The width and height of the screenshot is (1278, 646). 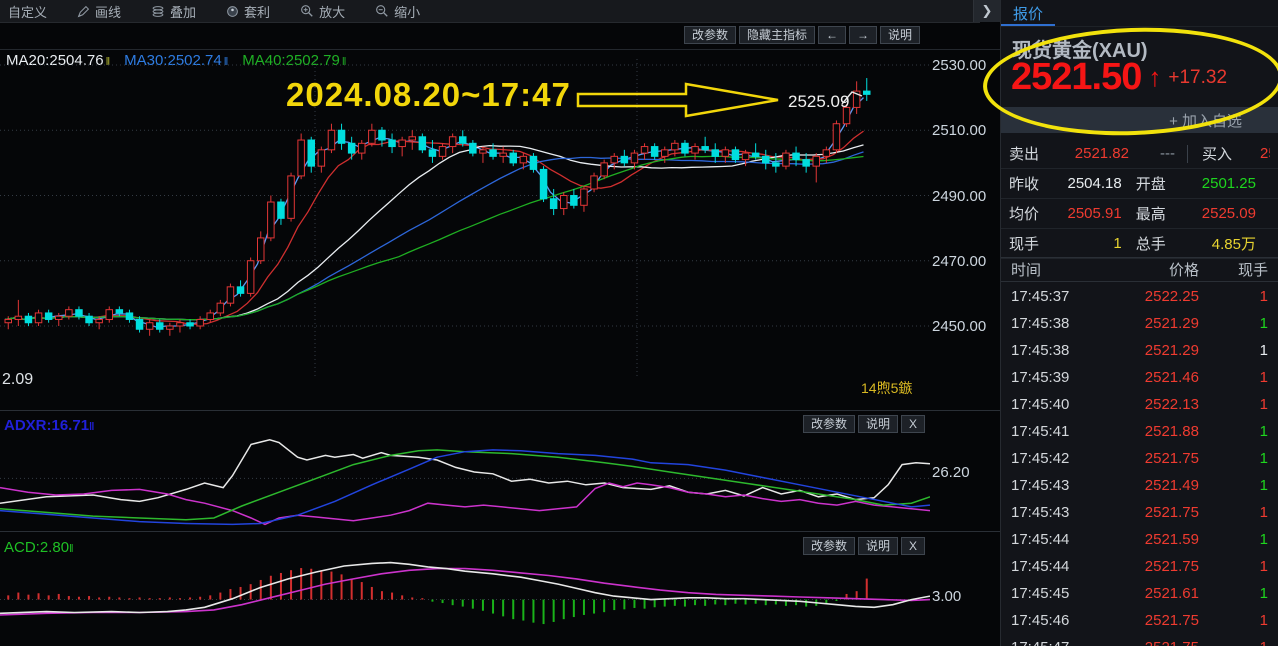 I want to click on last-price: 2521.50, so click(x=1076, y=77).